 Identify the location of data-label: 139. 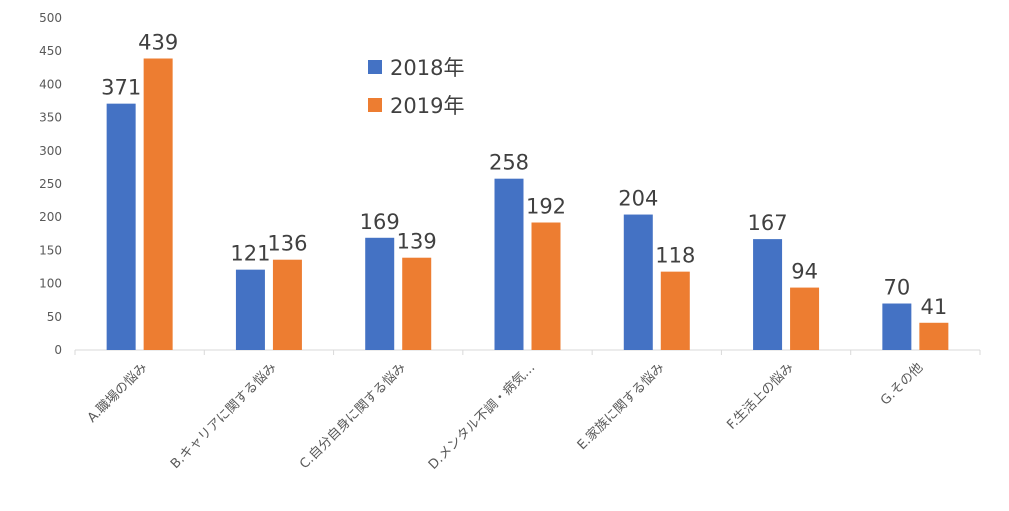
(417, 242).